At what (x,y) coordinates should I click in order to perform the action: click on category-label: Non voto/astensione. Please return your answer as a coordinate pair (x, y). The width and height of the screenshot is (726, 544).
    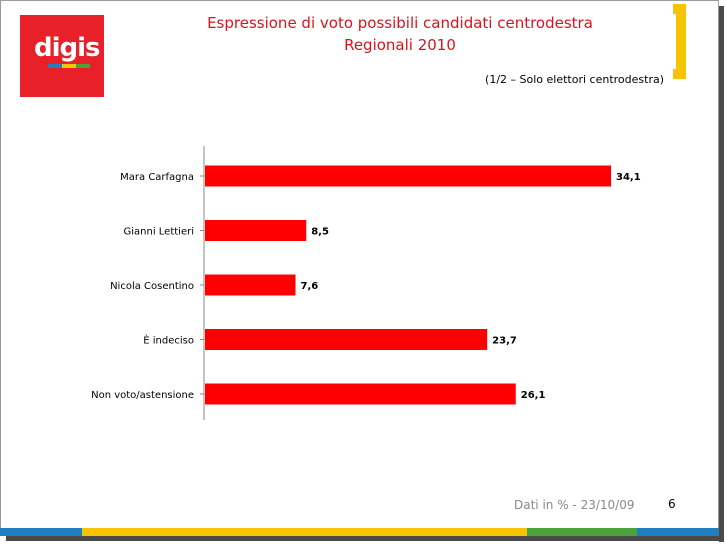
    Looking at the image, I should click on (142, 395).